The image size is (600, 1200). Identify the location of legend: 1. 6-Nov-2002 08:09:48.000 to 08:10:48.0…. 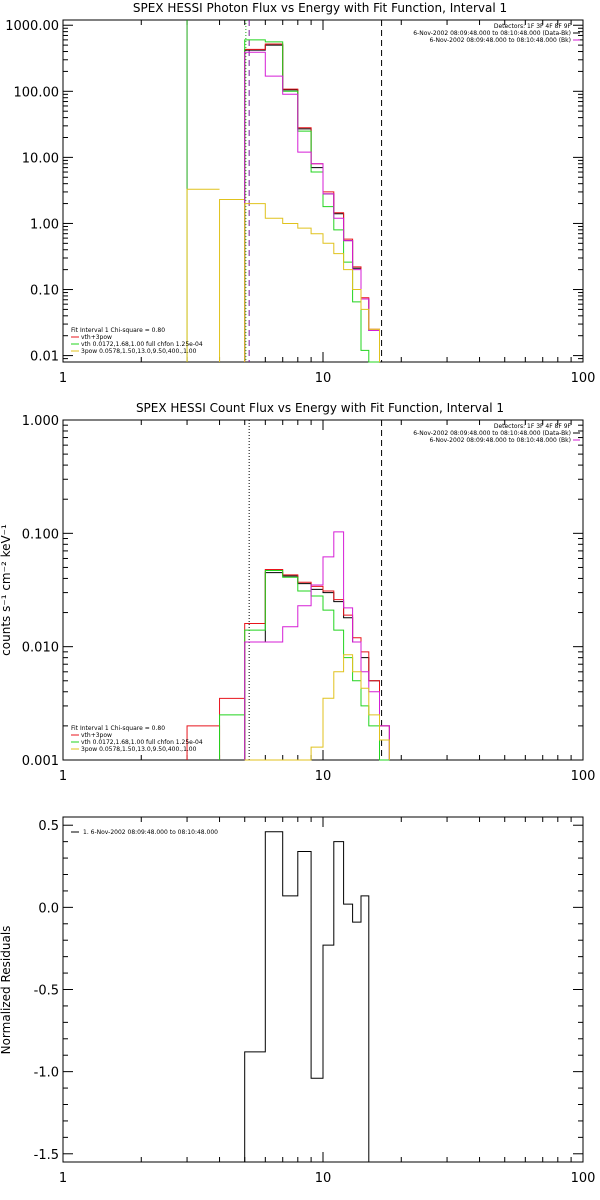
(144, 832).